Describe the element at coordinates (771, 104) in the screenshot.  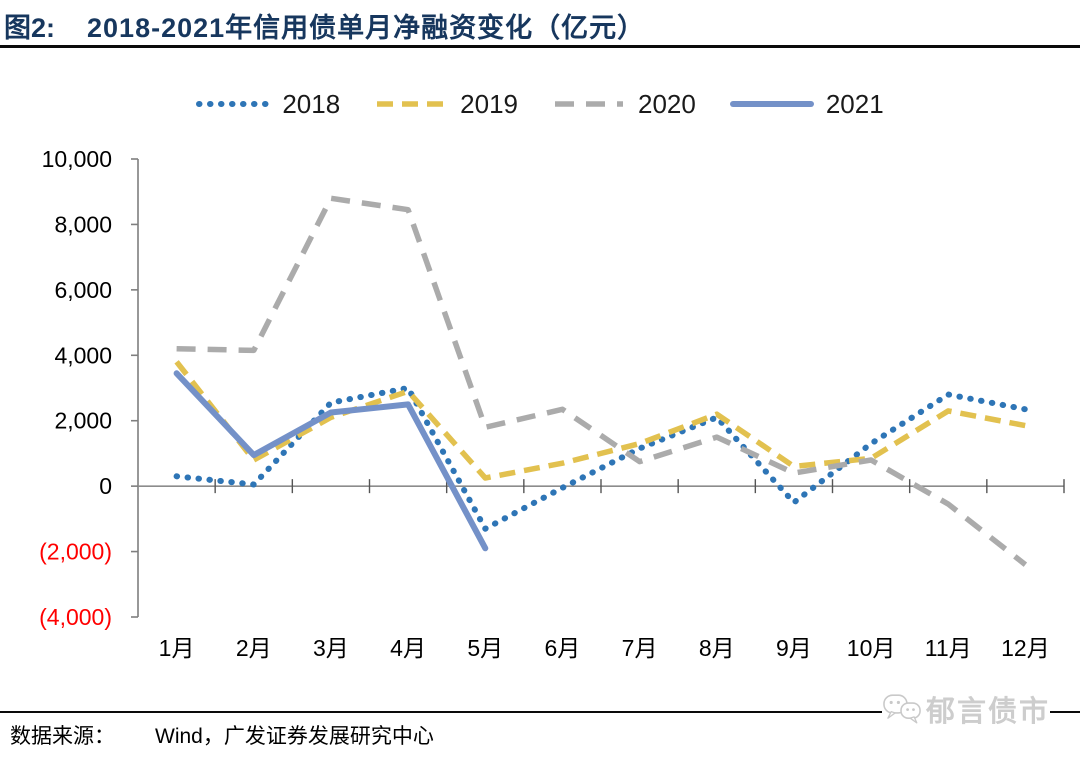
I see `legend-sample-solid-line` at that location.